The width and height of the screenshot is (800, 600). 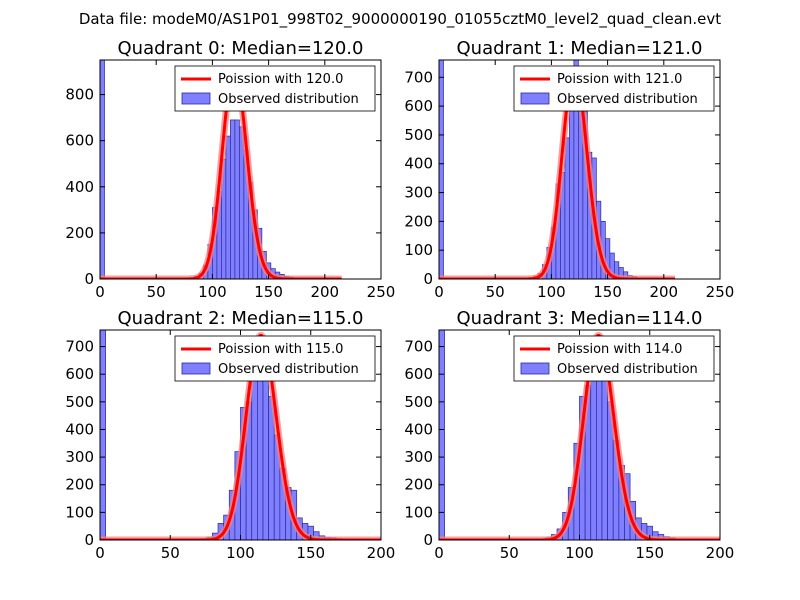 I want to click on panel-title: Quadrant 2: Median=115.0, so click(x=241, y=318).